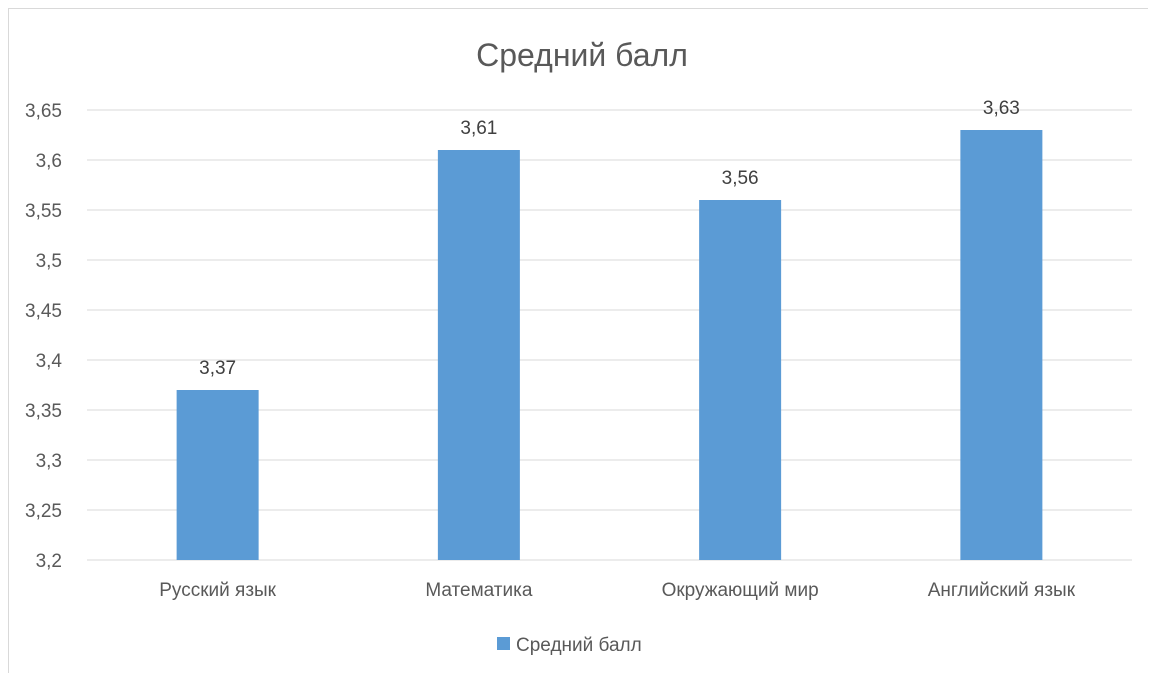 The height and width of the screenshot is (675, 1149). I want to click on category-label: Английский язык, so click(1002, 590).